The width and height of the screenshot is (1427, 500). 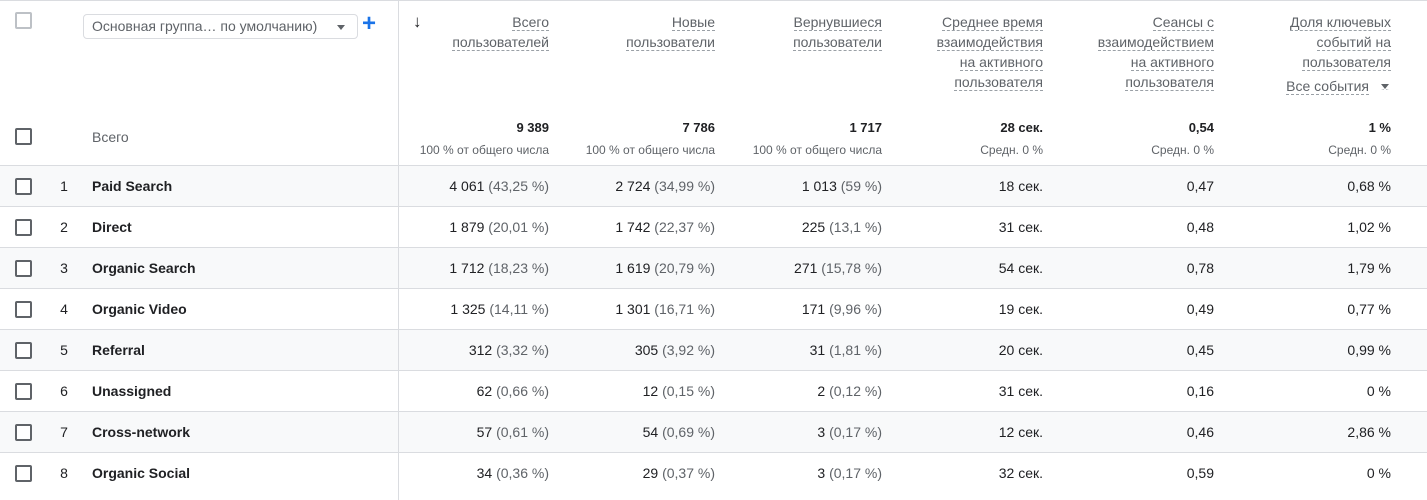 What do you see at coordinates (630, 309) in the screenshot?
I see `metric-cell: 1 301 (16,71 %)` at bounding box center [630, 309].